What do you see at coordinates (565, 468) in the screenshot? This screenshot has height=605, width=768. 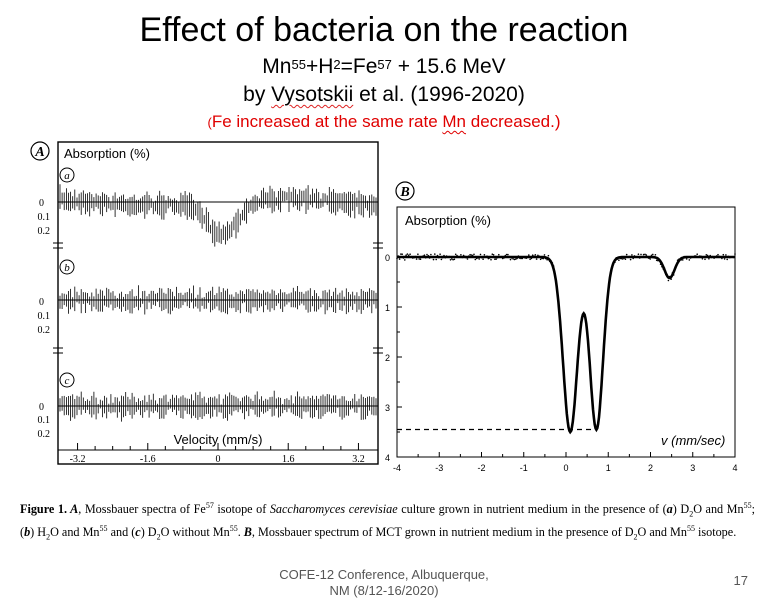 I see `panel-b-xtick-label: 0` at bounding box center [565, 468].